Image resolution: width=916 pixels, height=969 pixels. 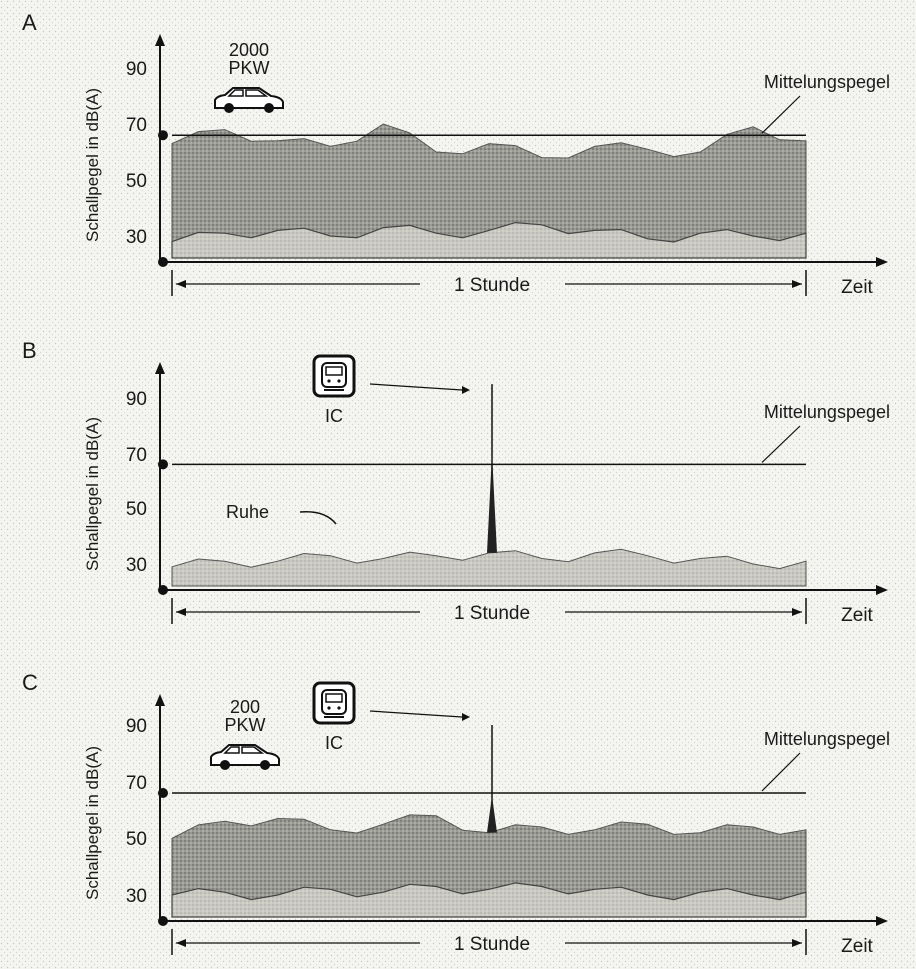 I want to click on panel-letter: C, so click(x=30, y=682).